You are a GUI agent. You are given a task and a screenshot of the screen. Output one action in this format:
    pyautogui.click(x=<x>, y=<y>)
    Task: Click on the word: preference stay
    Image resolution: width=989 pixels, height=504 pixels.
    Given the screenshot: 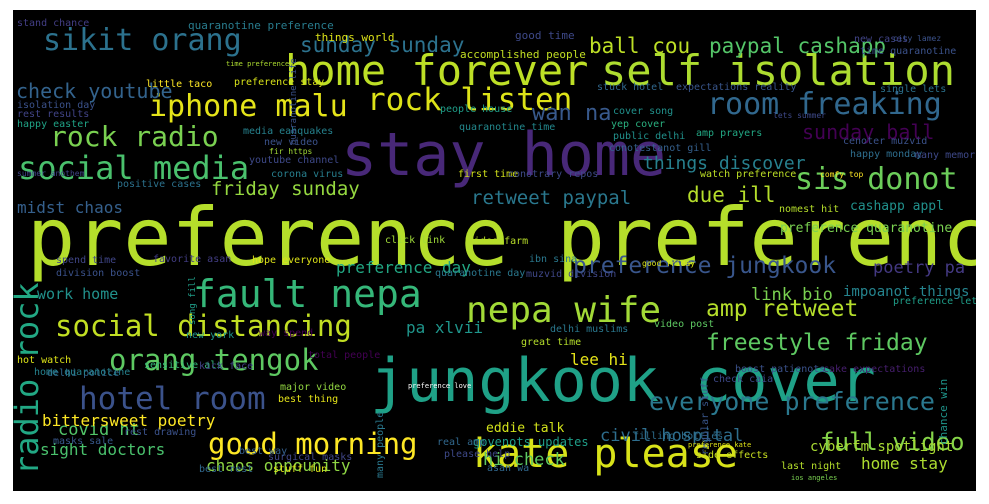 What is the action you would take?
    pyautogui.click(x=279, y=82)
    